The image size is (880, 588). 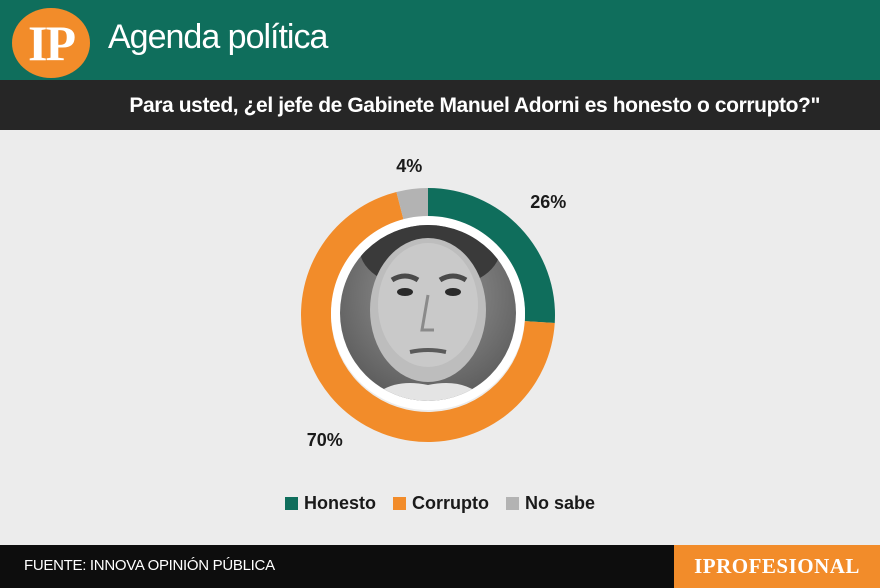 I want to click on ip-logo: IP, so click(x=51, y=43).